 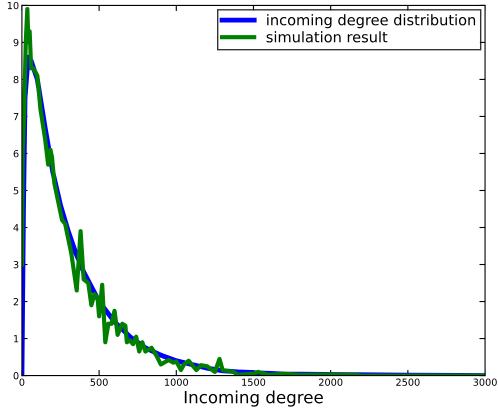 I want to click on x-axis-title: Incoming degree, so click(x=253, y=398).